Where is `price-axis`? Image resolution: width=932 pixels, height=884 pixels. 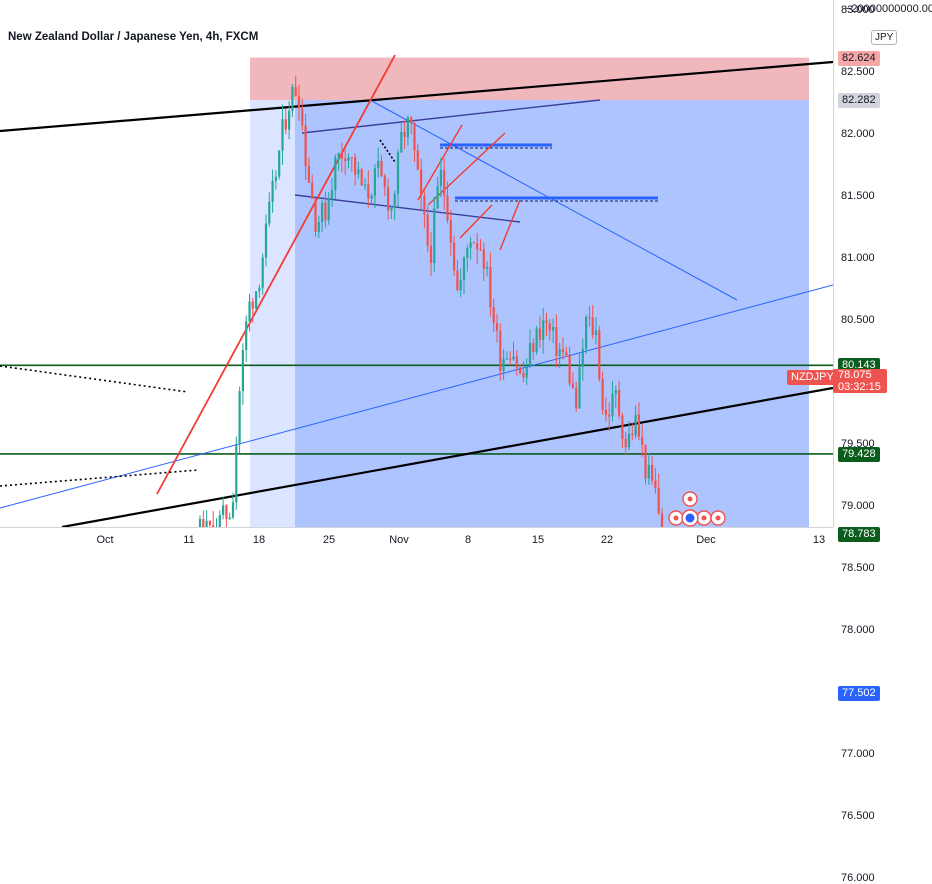 price-axis is located at coordinates (882, 263).